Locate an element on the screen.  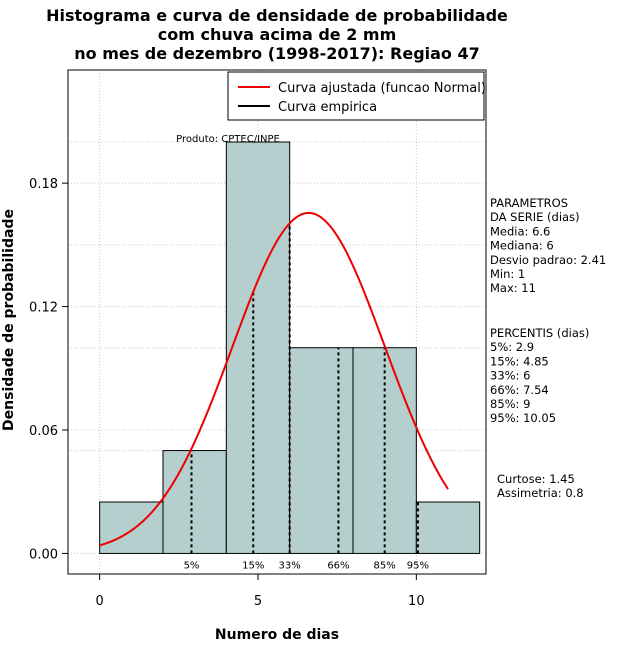
stats-param-line: Media: 6.6 is located at coordinates (520, 231).